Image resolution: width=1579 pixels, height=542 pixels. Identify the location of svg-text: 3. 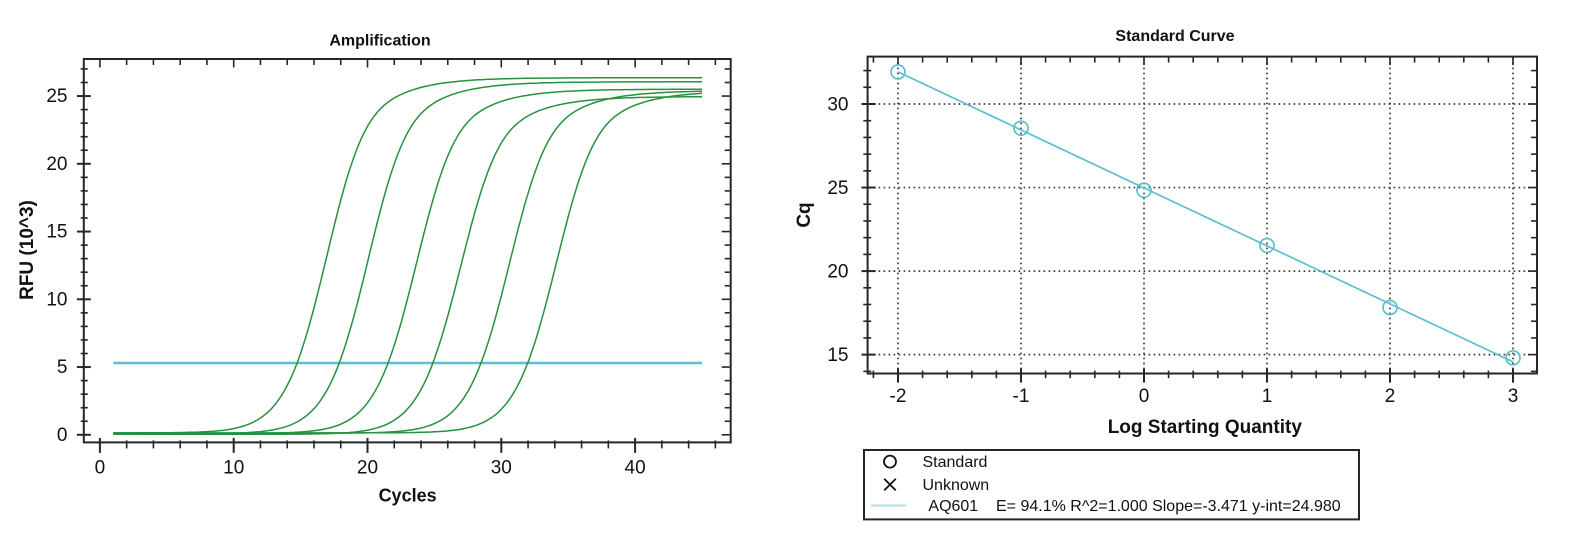
(1513, 396).